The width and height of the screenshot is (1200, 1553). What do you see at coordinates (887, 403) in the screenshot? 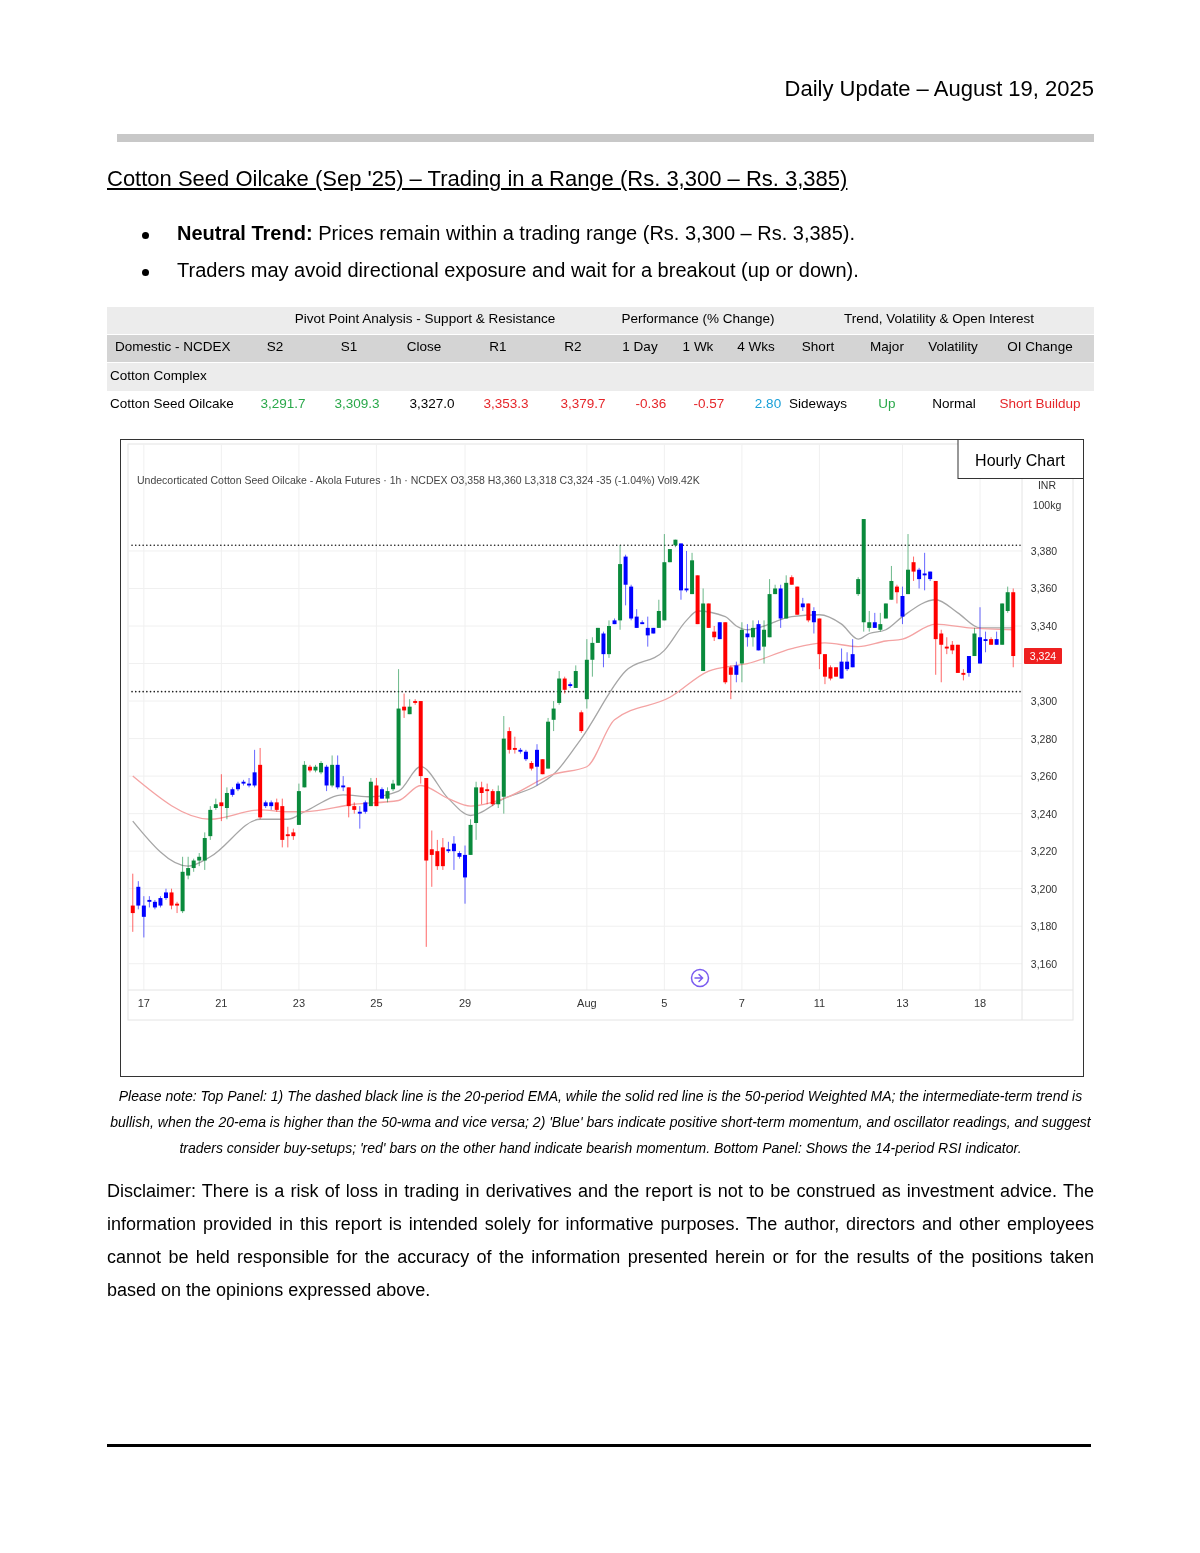
I see `text: Up` at bounding box center [887, 403].